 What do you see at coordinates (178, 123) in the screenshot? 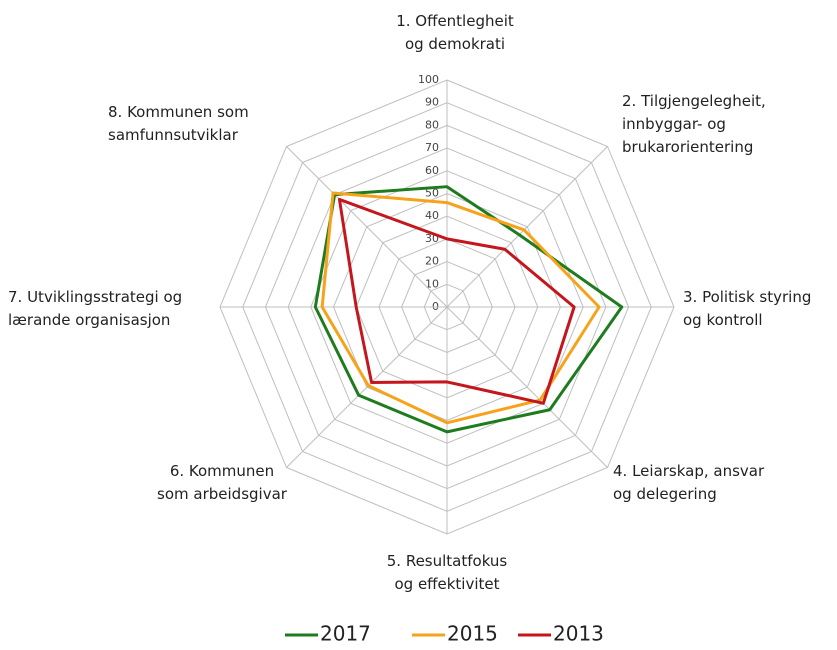
I see `axis-label: 8. Kommunen som samfunnsutviklar` at bounding box center [178, 123].